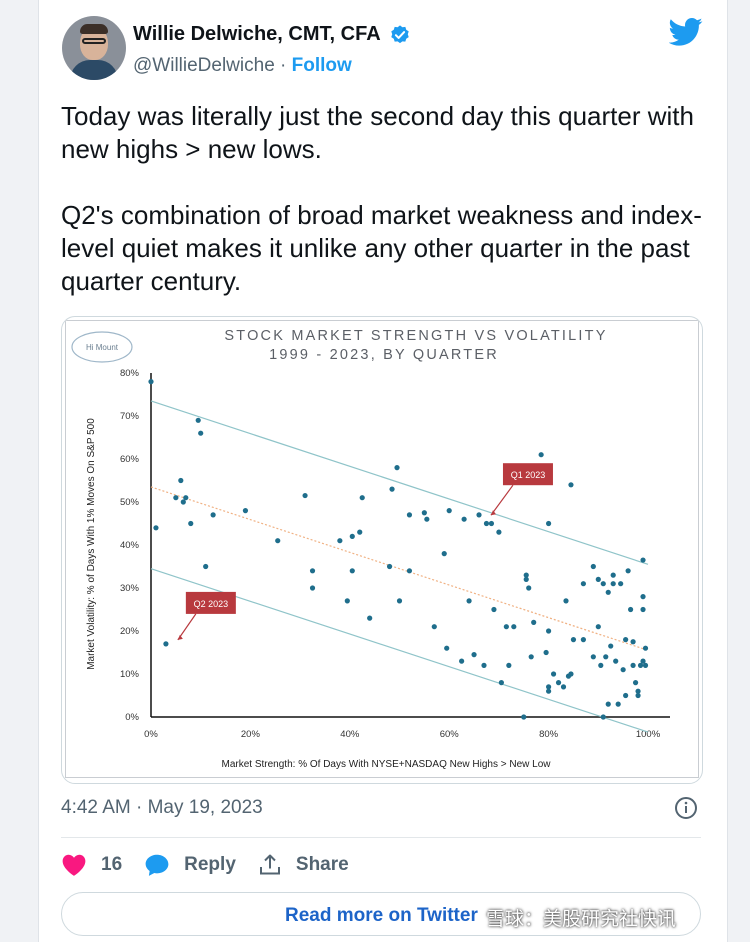  What do you see at coordinates (130, 545) in the screenshot?
I see `y-tick-label: 40%` at bounding box center [130, 545].